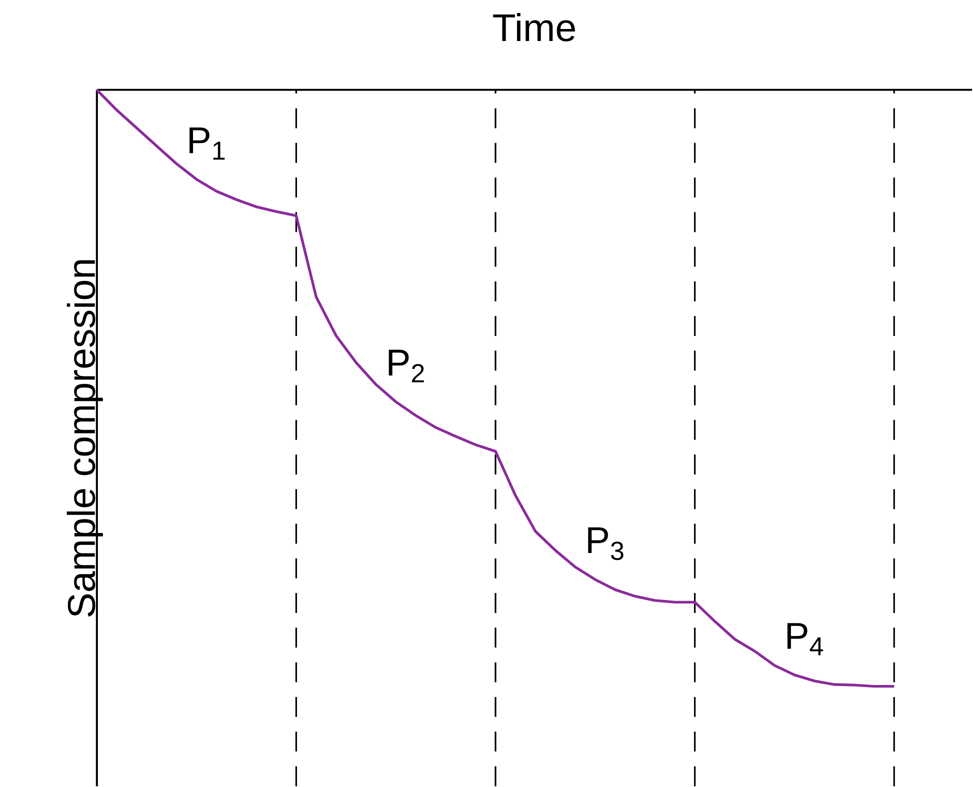  I want to click on y-axis-title: Sample compression, so click(84, 438).